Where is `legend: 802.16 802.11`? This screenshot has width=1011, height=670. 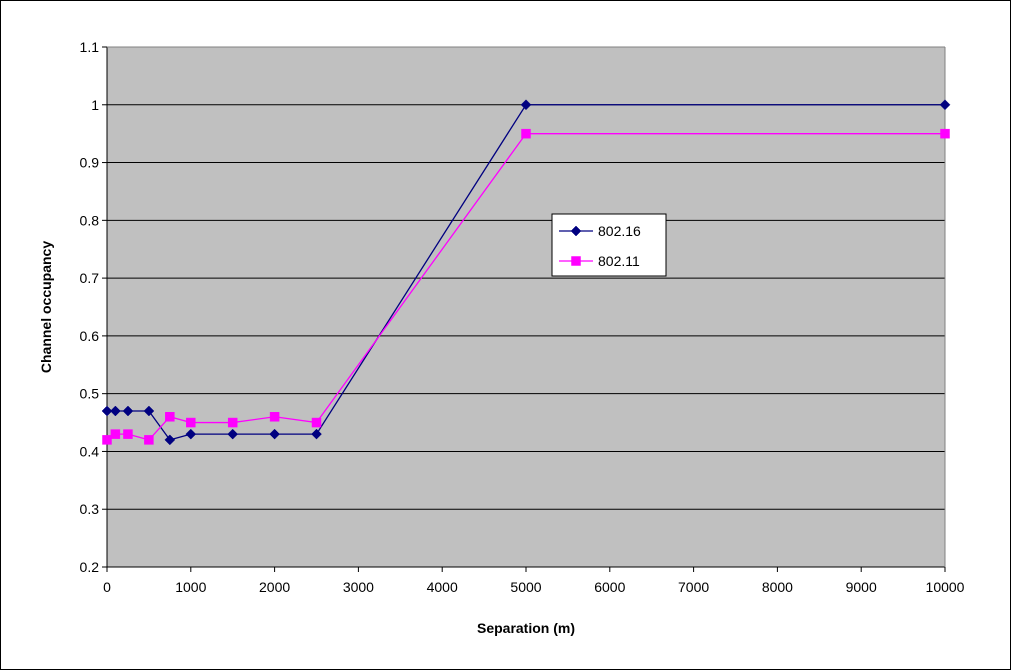 legend: 802.16 802.11 is located at coordinates (609, 245).